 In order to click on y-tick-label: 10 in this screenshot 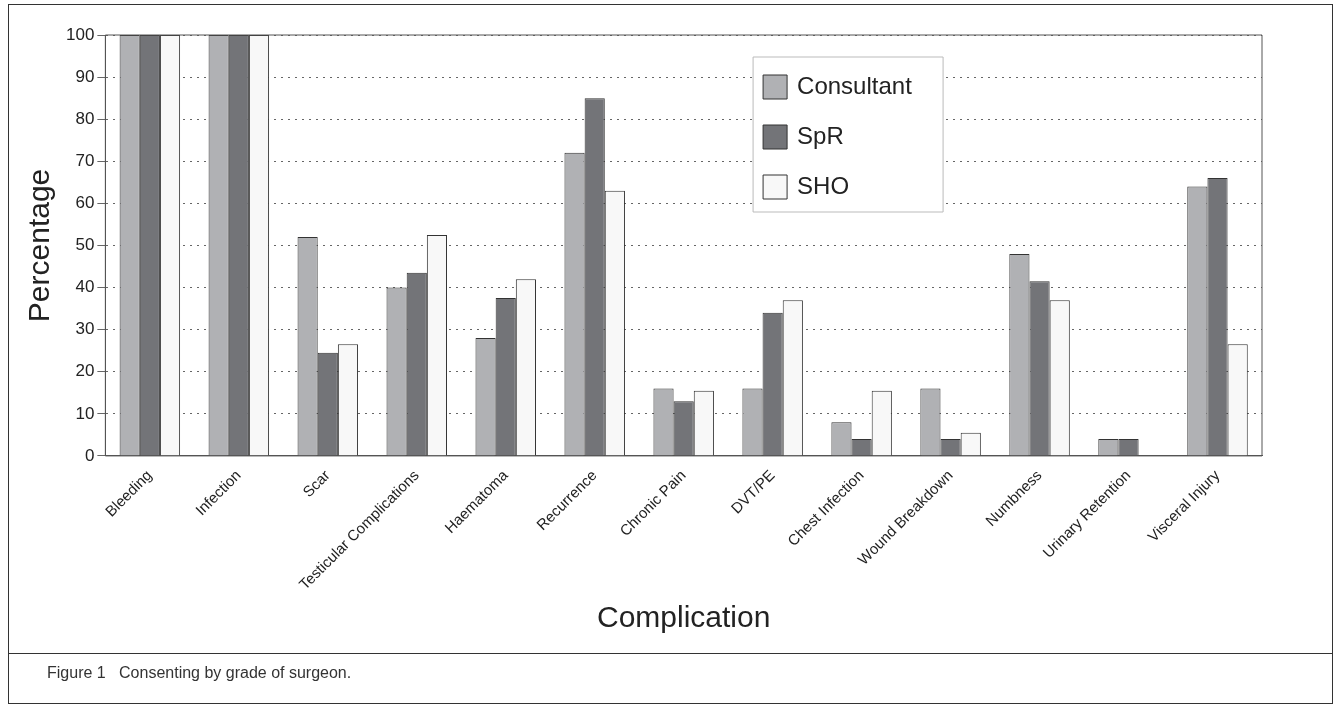, I will do `click(85, 413)`.